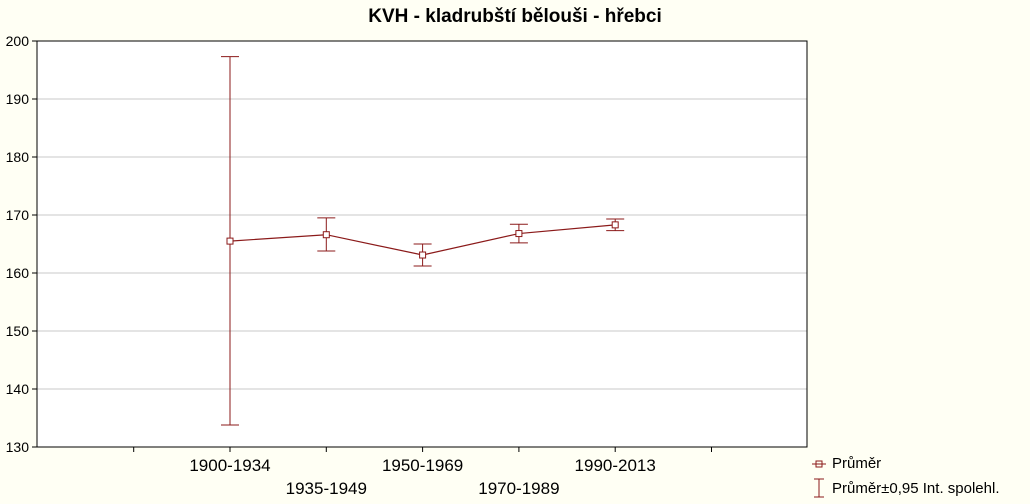 The width and height of the screenshot is (1030, 504). I want to click on legend-ci: Průměr±0,95 Int. spolehl., so click(905, 488).